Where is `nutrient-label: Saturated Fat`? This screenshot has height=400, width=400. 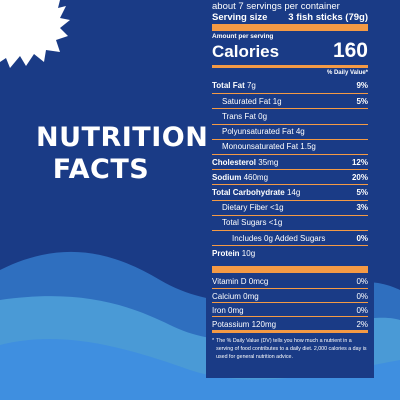
nutrient-label: Saturated Fat is located at coordinates (246, 101).